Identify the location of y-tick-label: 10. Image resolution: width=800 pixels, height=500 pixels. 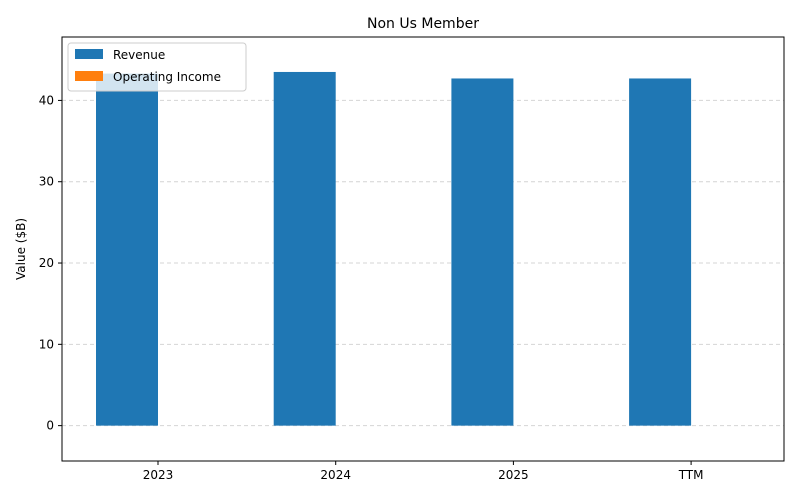
(46, 344).